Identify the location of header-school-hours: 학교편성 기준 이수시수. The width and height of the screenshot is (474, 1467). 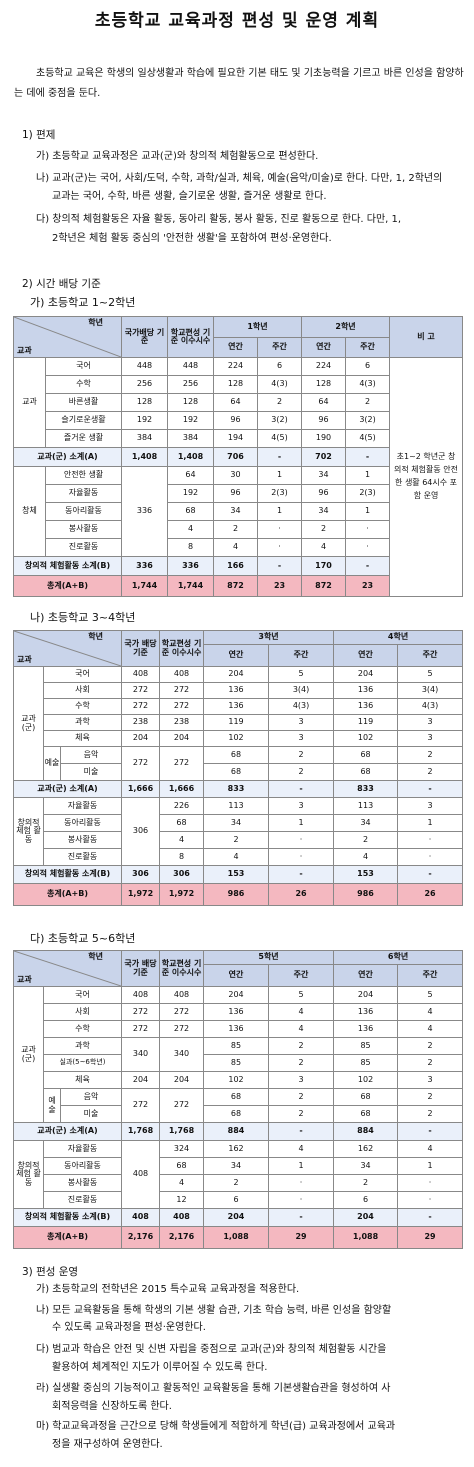
(190, 337).